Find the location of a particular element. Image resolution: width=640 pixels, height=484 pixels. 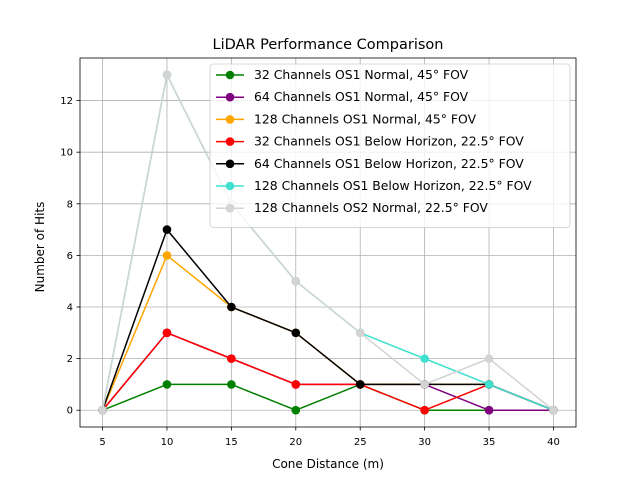

legend-label: 32 Channels OS1 Normal, 45° FOV is located at coordinates (361, 74).